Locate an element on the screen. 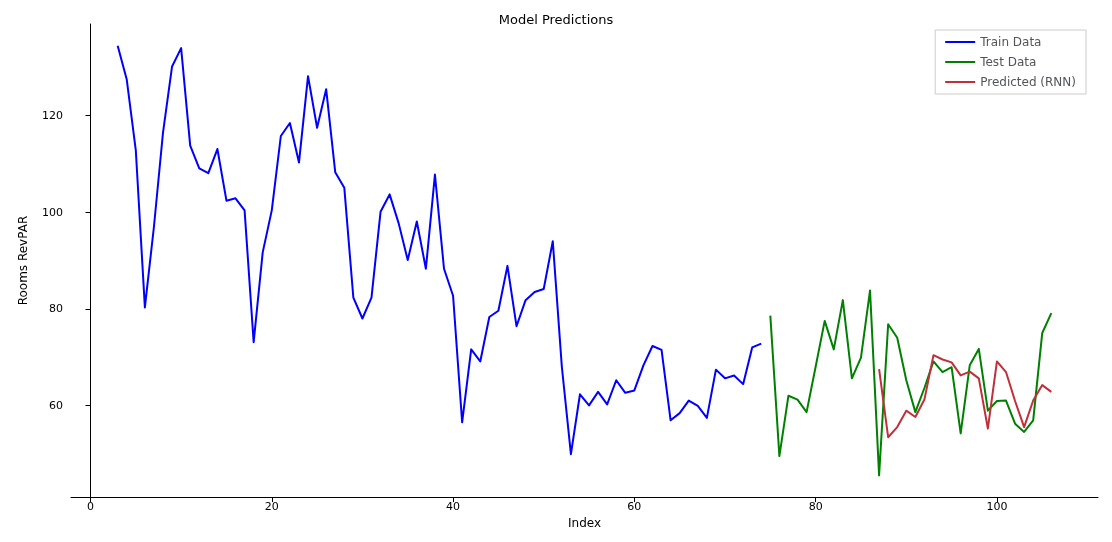 The height and width of the screenshot is (542, 1112). chart-title: Model Predictions is located at coordinates (556, 19).